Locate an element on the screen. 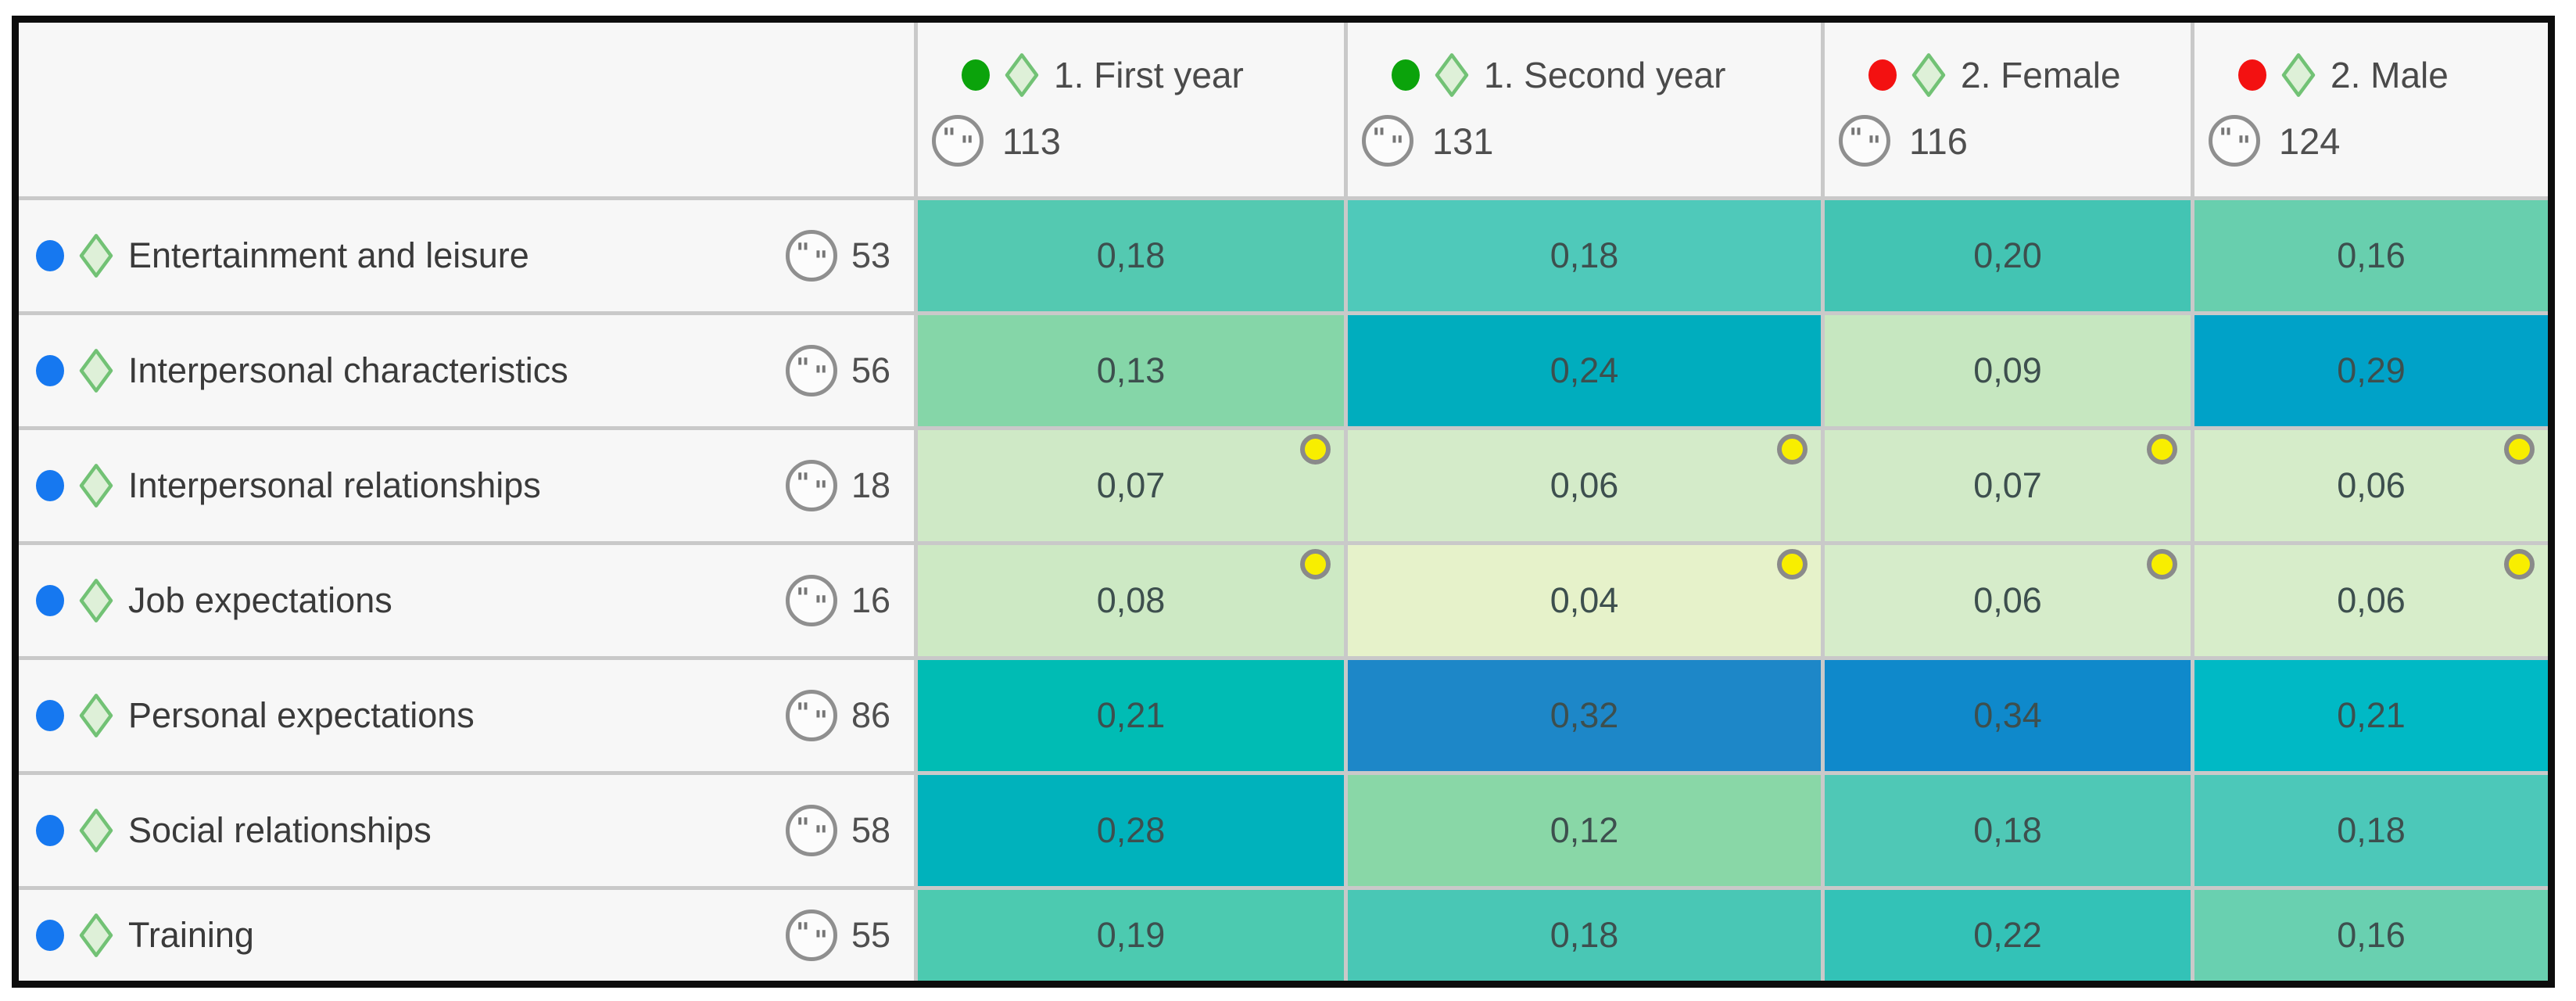 The image size is (2576, 1001). cell-value: 0,09 is located at coordinates (2007, 370).